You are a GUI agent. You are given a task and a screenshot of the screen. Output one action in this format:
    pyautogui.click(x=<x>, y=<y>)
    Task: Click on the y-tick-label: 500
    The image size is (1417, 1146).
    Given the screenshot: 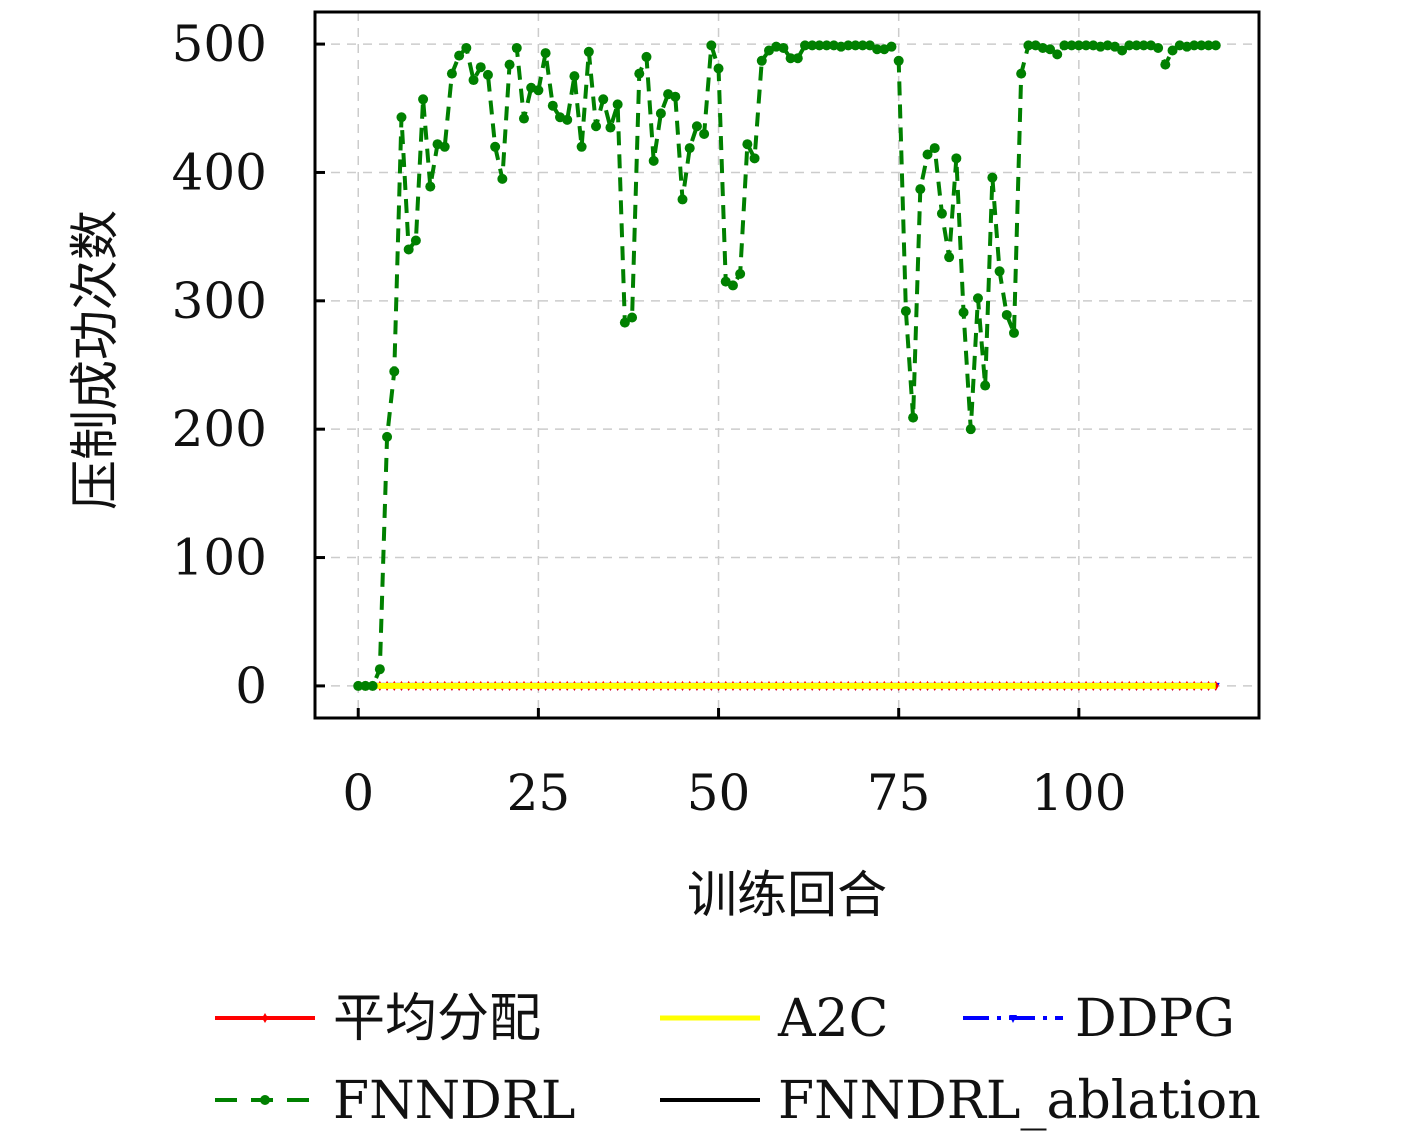 What is the action you would take?
    pyautogui.click(x=219, y=44)
    